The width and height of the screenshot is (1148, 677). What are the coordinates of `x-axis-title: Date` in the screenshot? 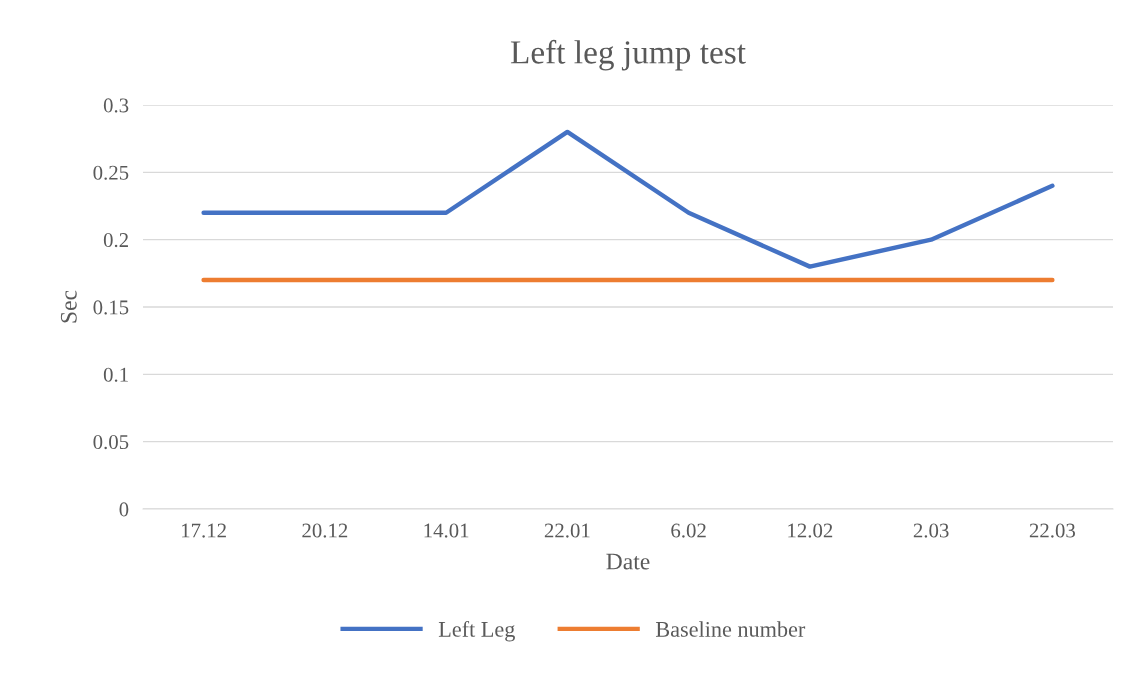 It's located at (628, 561).